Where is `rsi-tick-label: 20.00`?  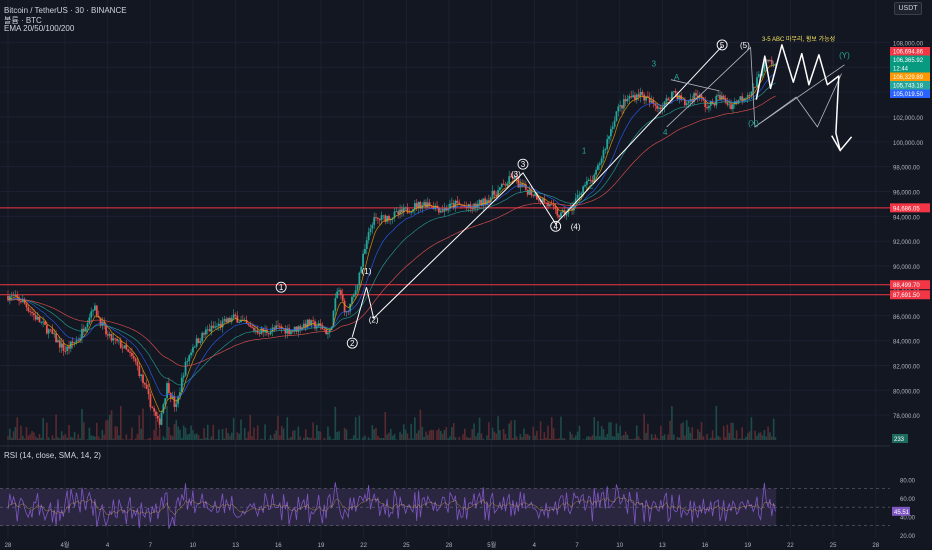
rsi-tick-label: 20.00 is located at coordinates (908, 537).